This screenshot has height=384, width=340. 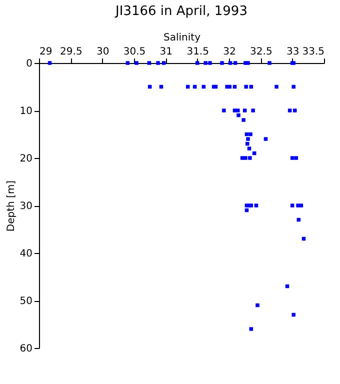 What do you see at coordinates (26, 159) in the screenshot?
I see `y-tick-label: 20` at bounding box center [26, 159].